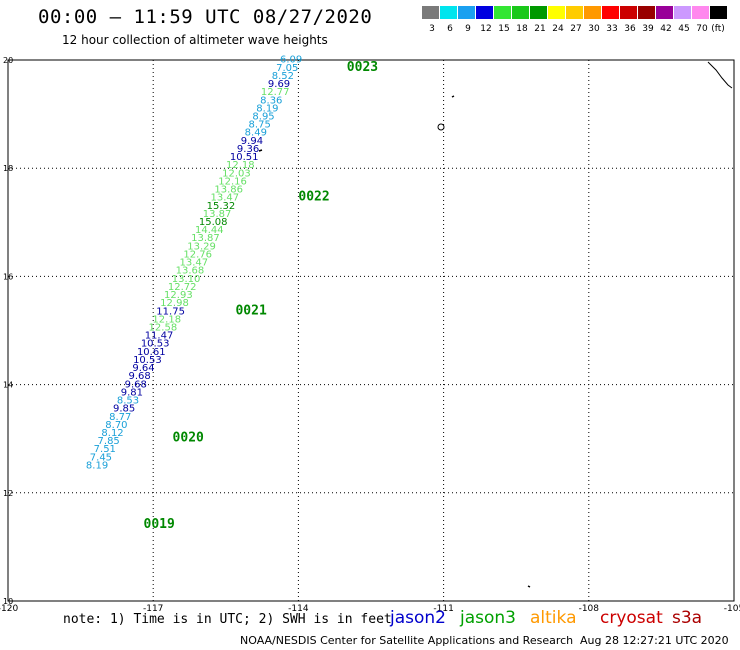 The height and width of the screenshot is (650, 740). Describe the element at coordinates (232, 181) in the screenshot. I see `wave-height-point: 12.16` at that location.